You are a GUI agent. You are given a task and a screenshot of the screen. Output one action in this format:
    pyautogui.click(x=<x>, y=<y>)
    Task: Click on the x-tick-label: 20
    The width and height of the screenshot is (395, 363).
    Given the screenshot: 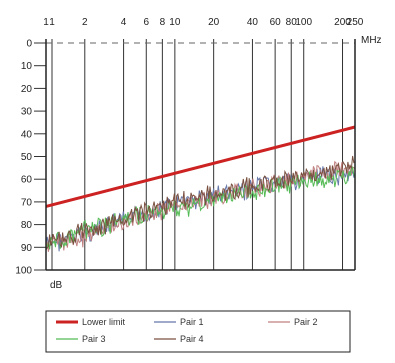 What is the action you would take?
    pyautogui.click(x=214, y=22)
    